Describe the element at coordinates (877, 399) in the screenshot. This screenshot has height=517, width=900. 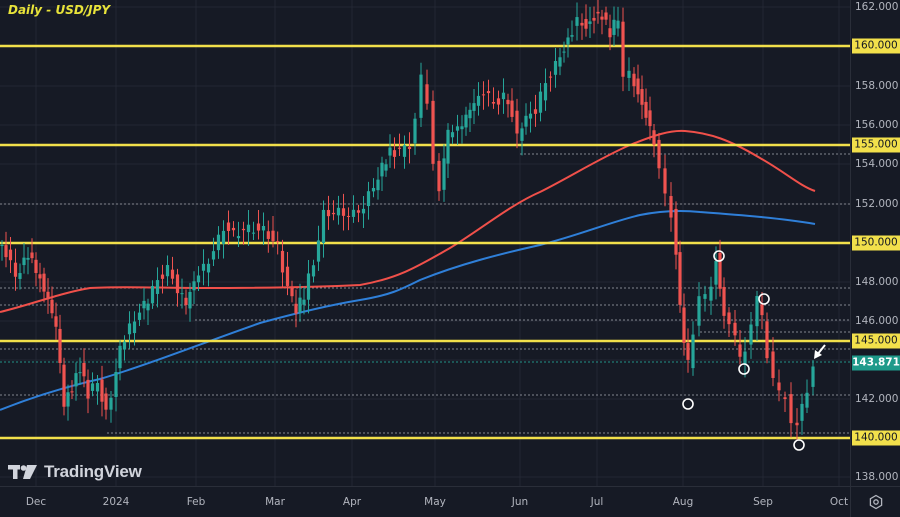
I see `price-label: 142.000` at that location.